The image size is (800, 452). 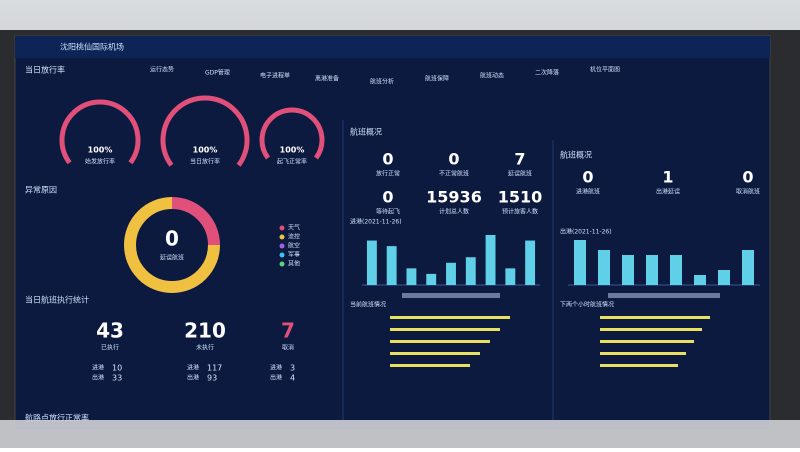 I want to click on gauge-label: 起飞正常率, so click(x=292, y=162).